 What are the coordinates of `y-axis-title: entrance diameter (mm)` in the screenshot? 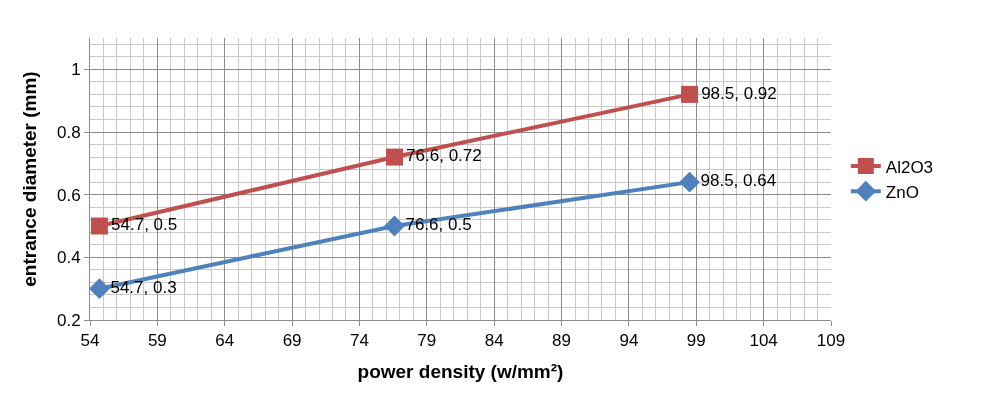 It's located at (29, 179).